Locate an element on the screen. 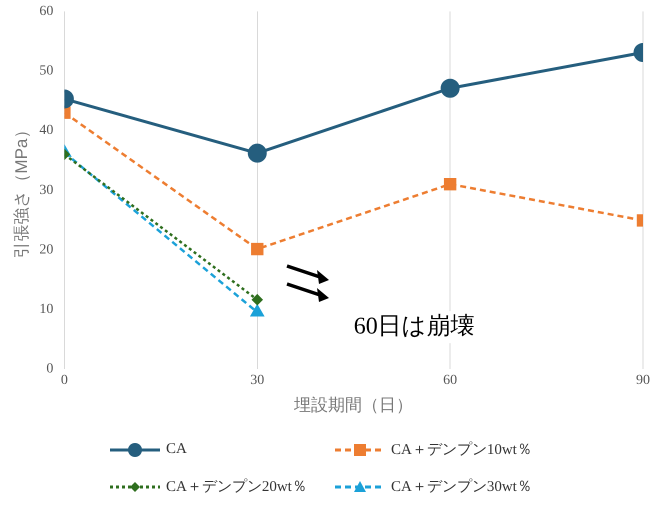 This screenshot has width=657, height=506. y-tick-label: 10 is located at coordinates (46, 309).